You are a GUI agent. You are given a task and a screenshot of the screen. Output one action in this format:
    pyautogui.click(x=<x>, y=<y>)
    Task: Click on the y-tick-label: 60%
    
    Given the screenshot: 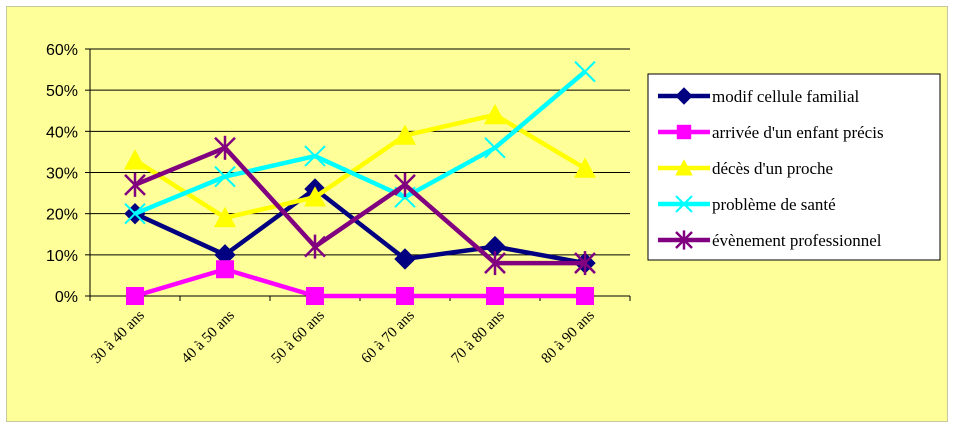 What is the action you would take?
    pyautogui.click(x=62, y=50)
    